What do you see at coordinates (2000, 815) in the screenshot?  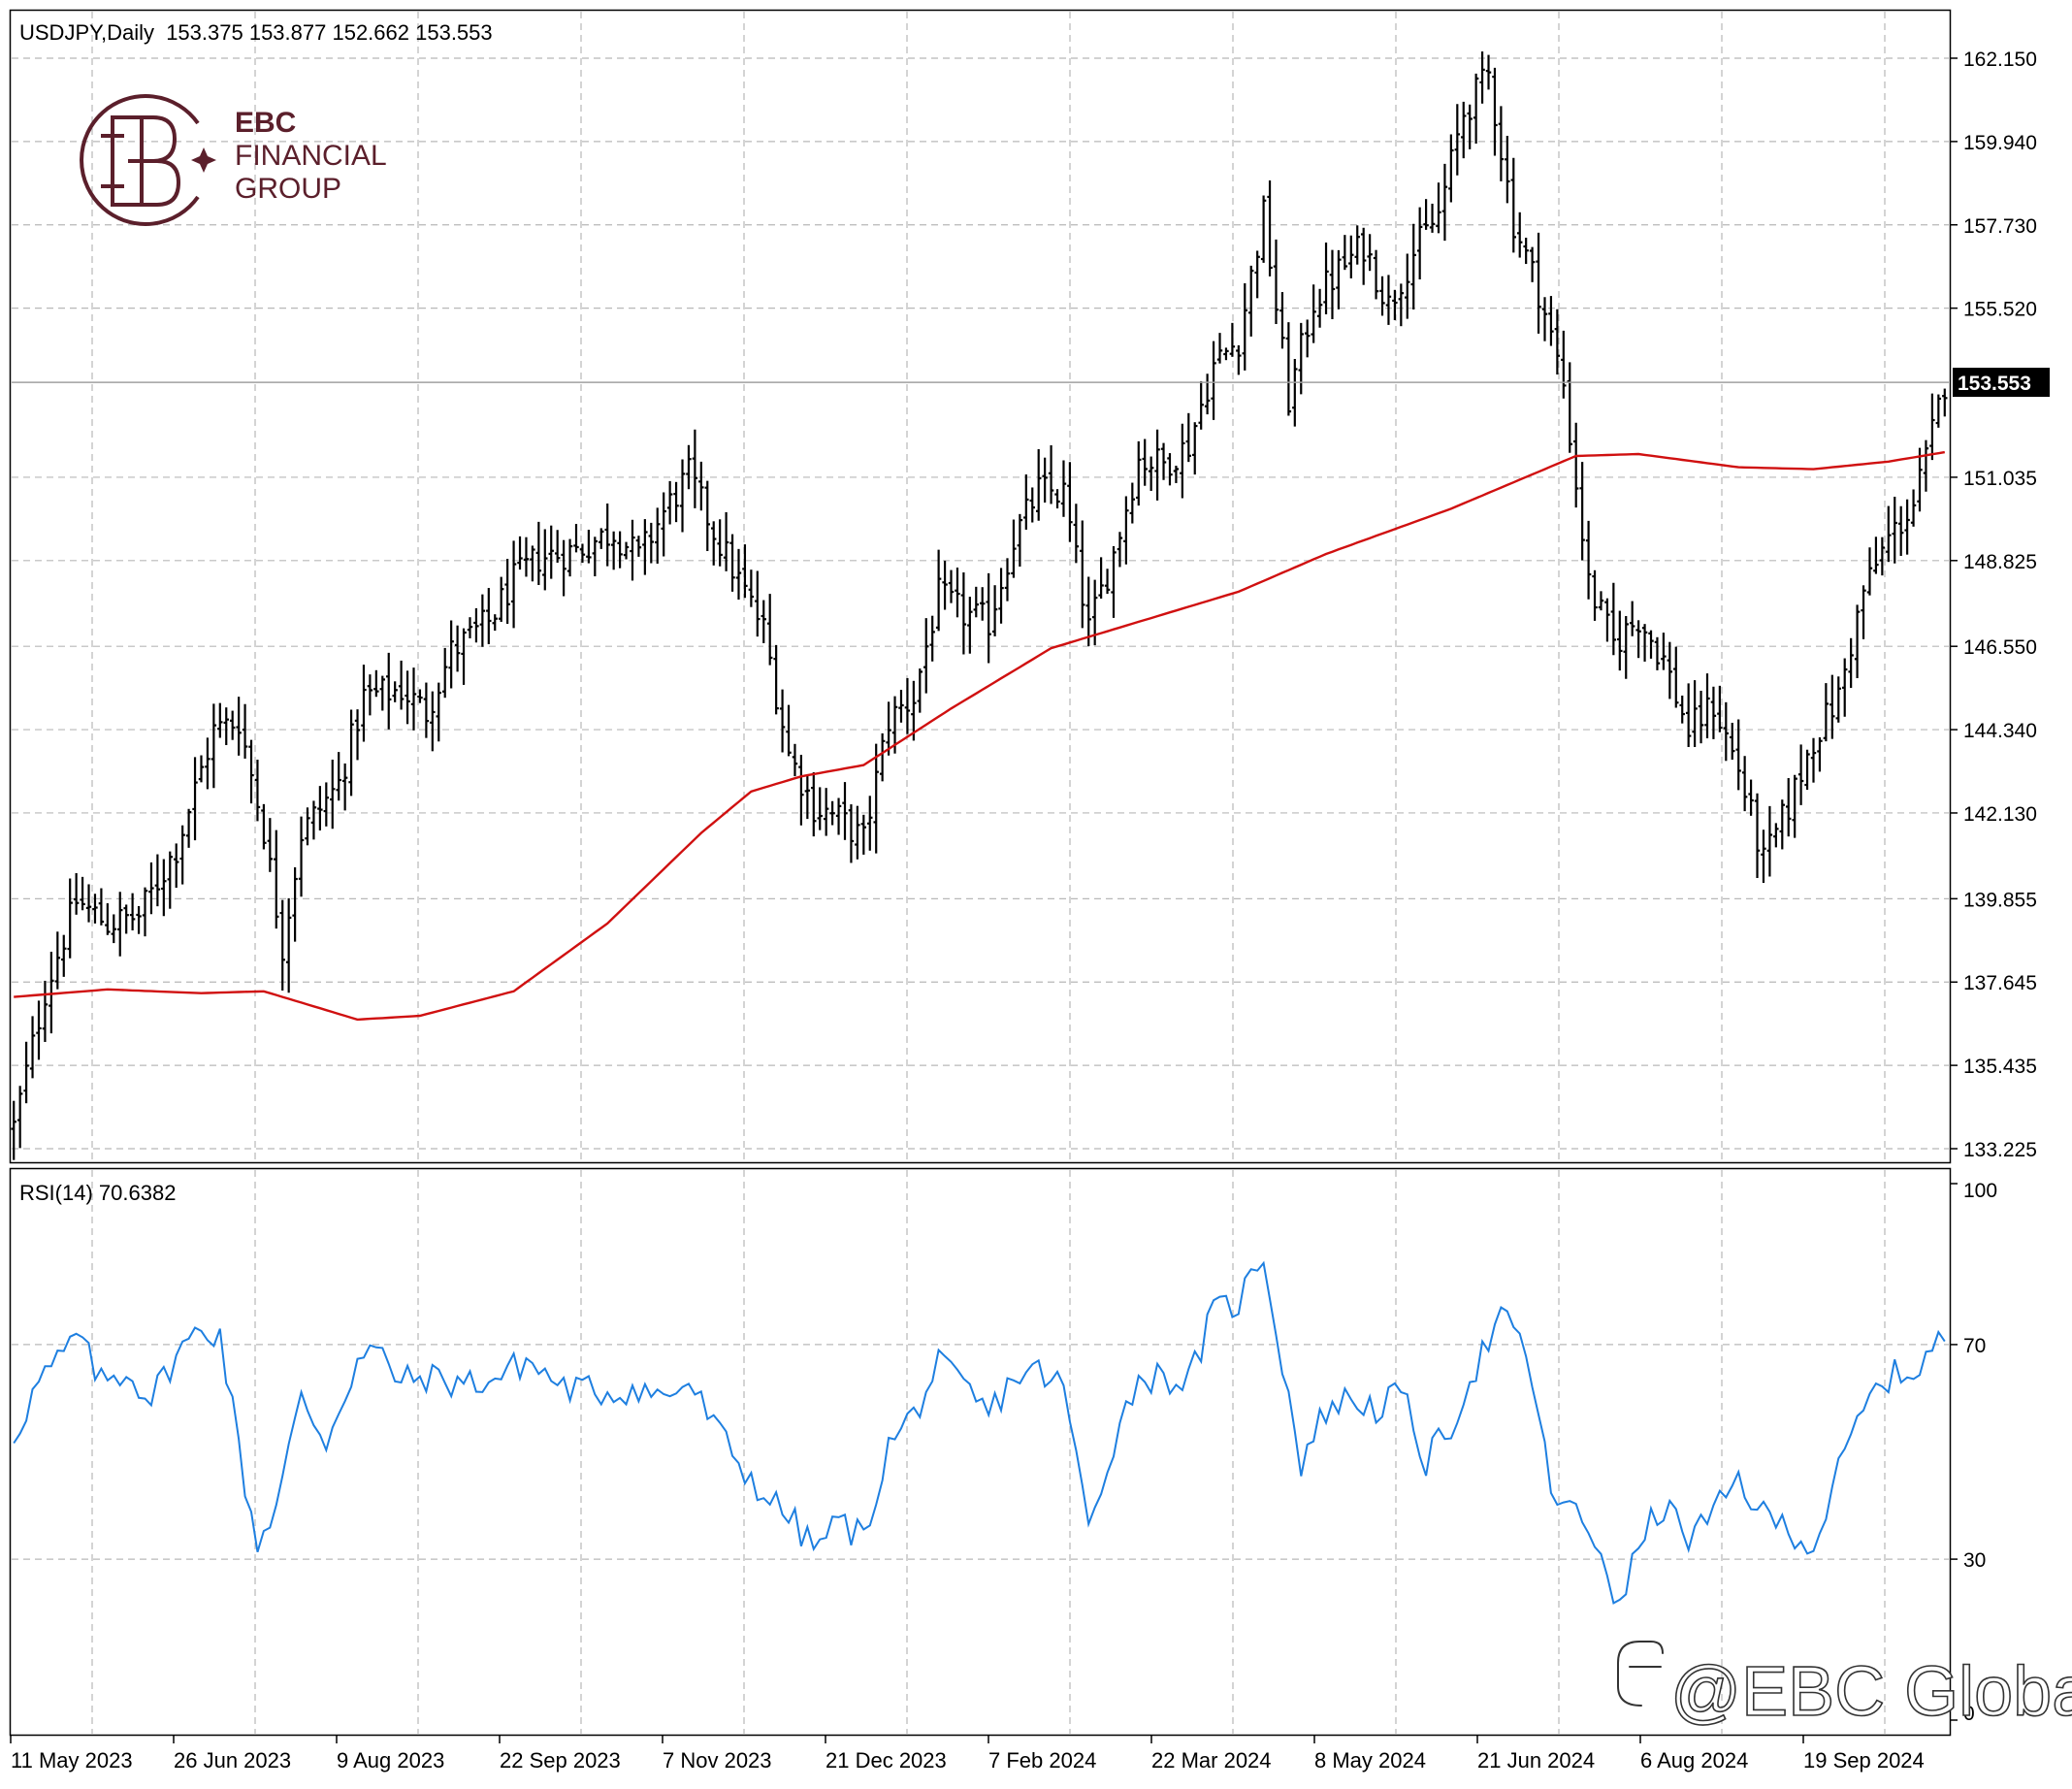 I see `price-tick-label: 142.130` at bounding box center [2000, 815].